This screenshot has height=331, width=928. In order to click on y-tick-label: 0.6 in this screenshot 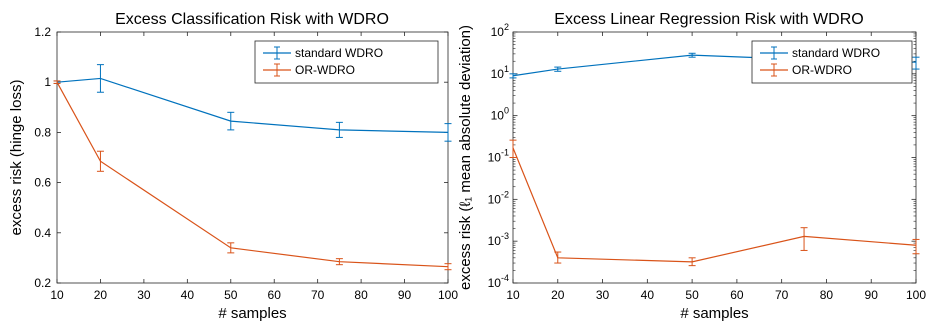, I will do `click(42, 183)`.